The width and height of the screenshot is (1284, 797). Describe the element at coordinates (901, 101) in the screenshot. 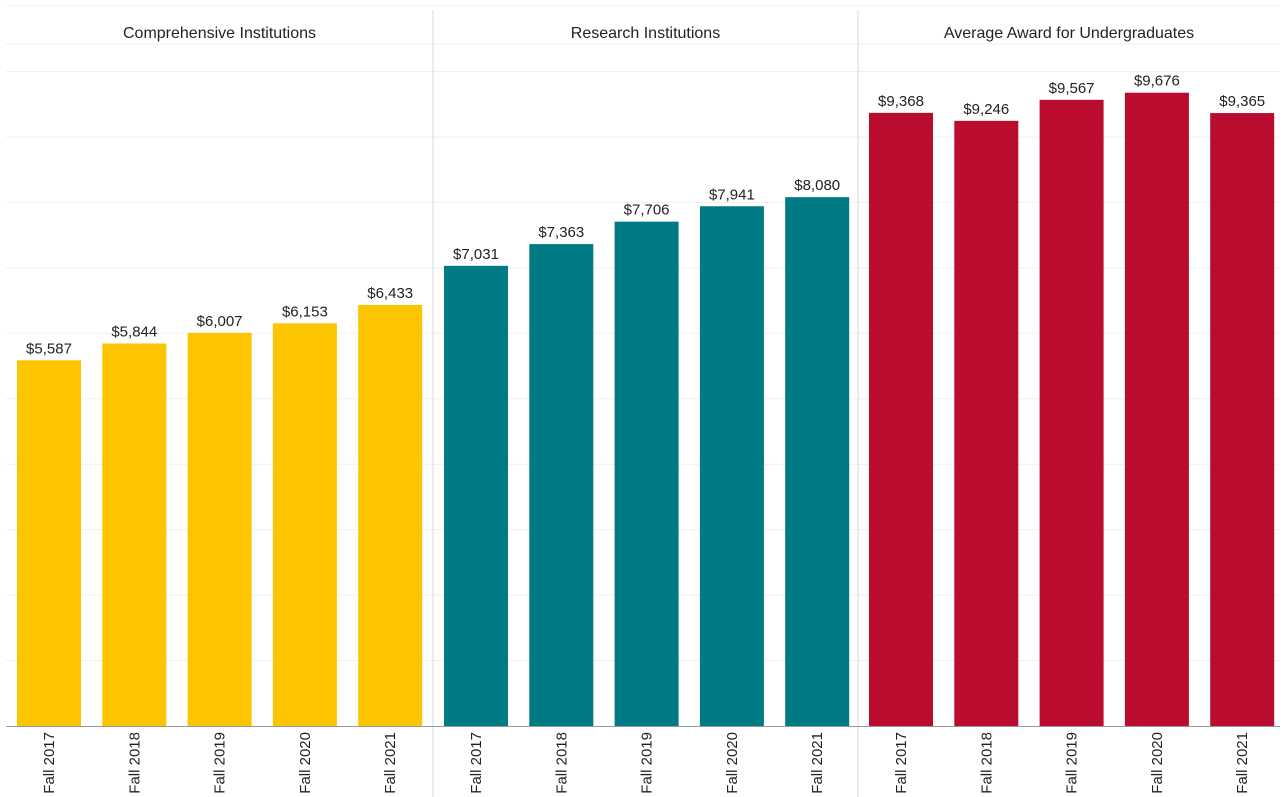

I see `bar-value-label: $9,368` at that location.